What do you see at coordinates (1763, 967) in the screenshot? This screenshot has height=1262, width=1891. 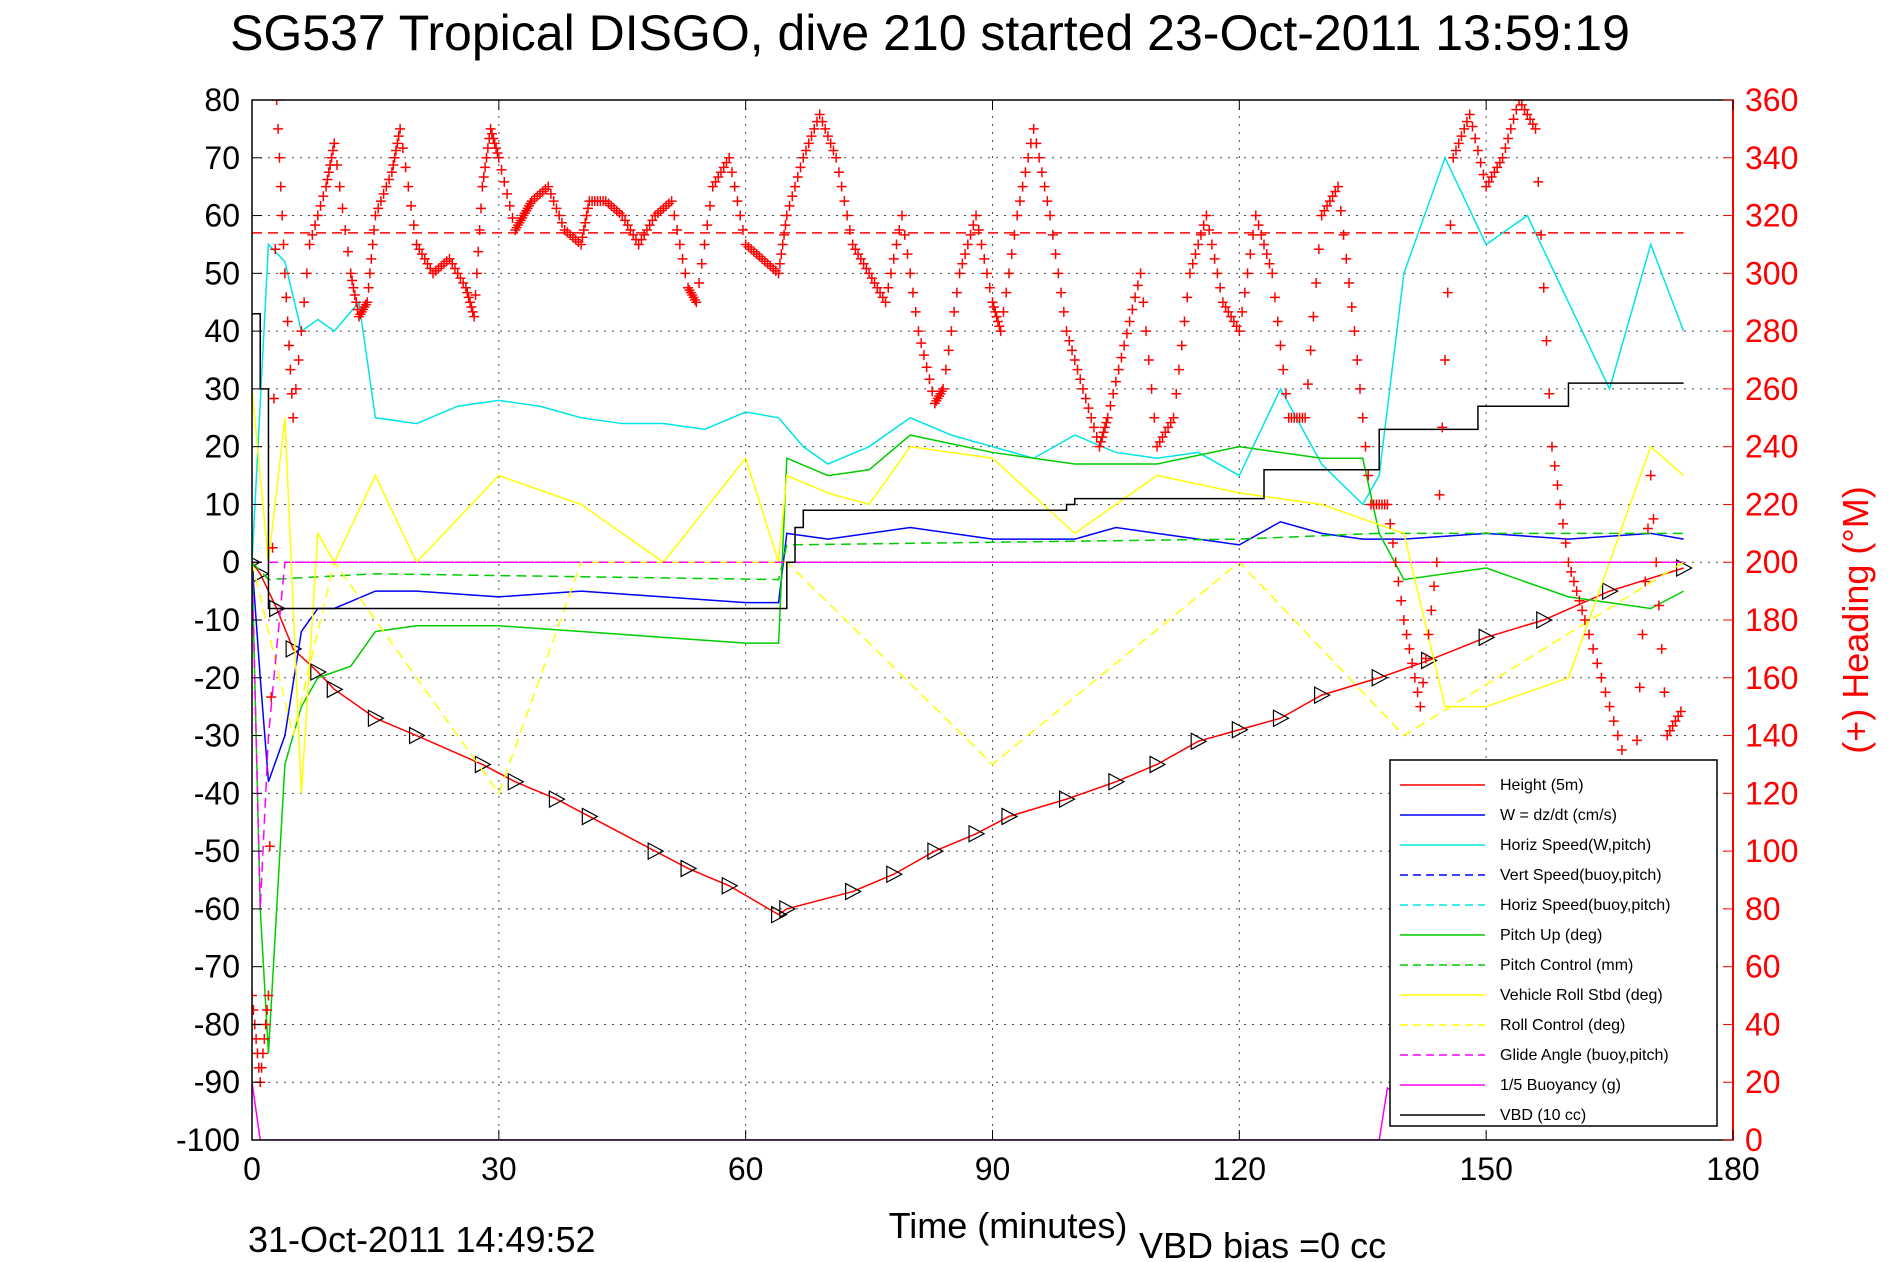 I see `y2-tick-label: 60` at bounding box center [1763, 967].